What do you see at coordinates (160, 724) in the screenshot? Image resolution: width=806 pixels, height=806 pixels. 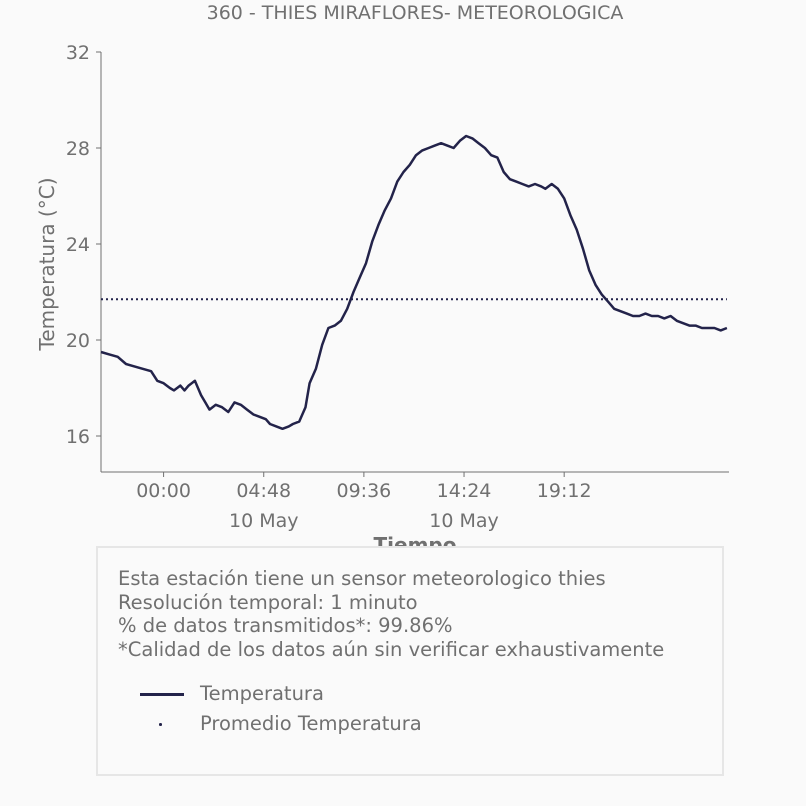 I see `legend-dotted-line-icon` at bounding box center [160, 724].